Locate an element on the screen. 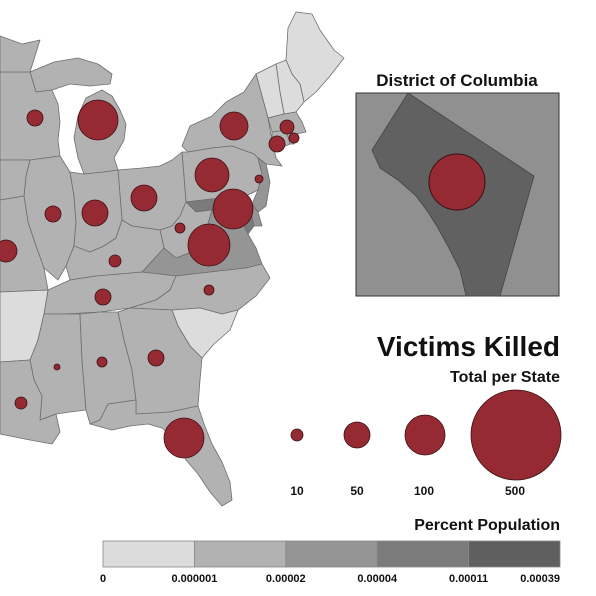 The height and width of the screenshot is (596, 596). bubble-indiana is located at coordinates (95, 213).